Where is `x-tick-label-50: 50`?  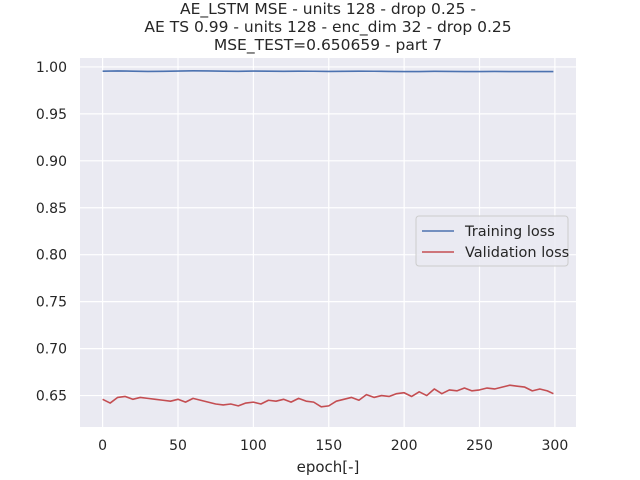 x-tick-label-50: 50 is located at coordinates (178, 446).